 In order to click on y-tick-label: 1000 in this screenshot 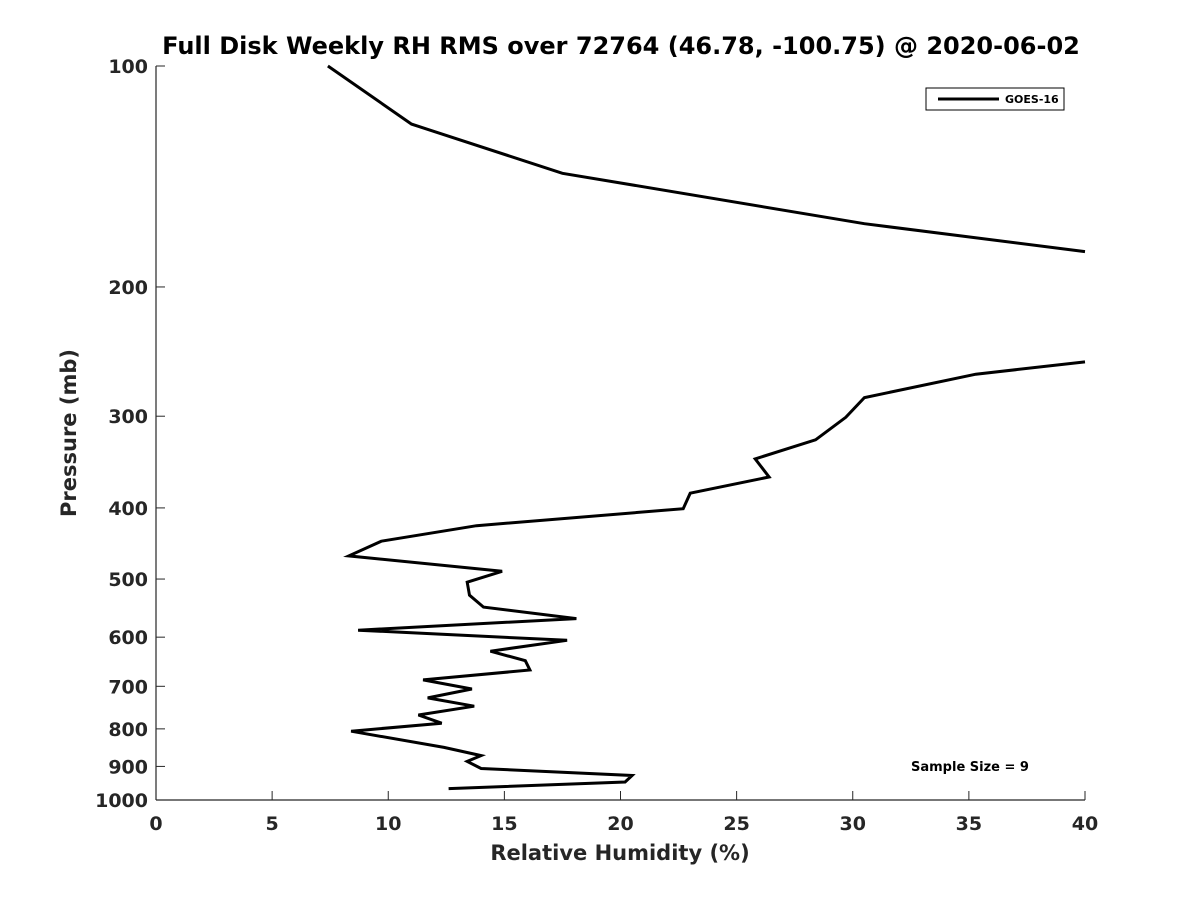, I will do `click(121, 801)`.